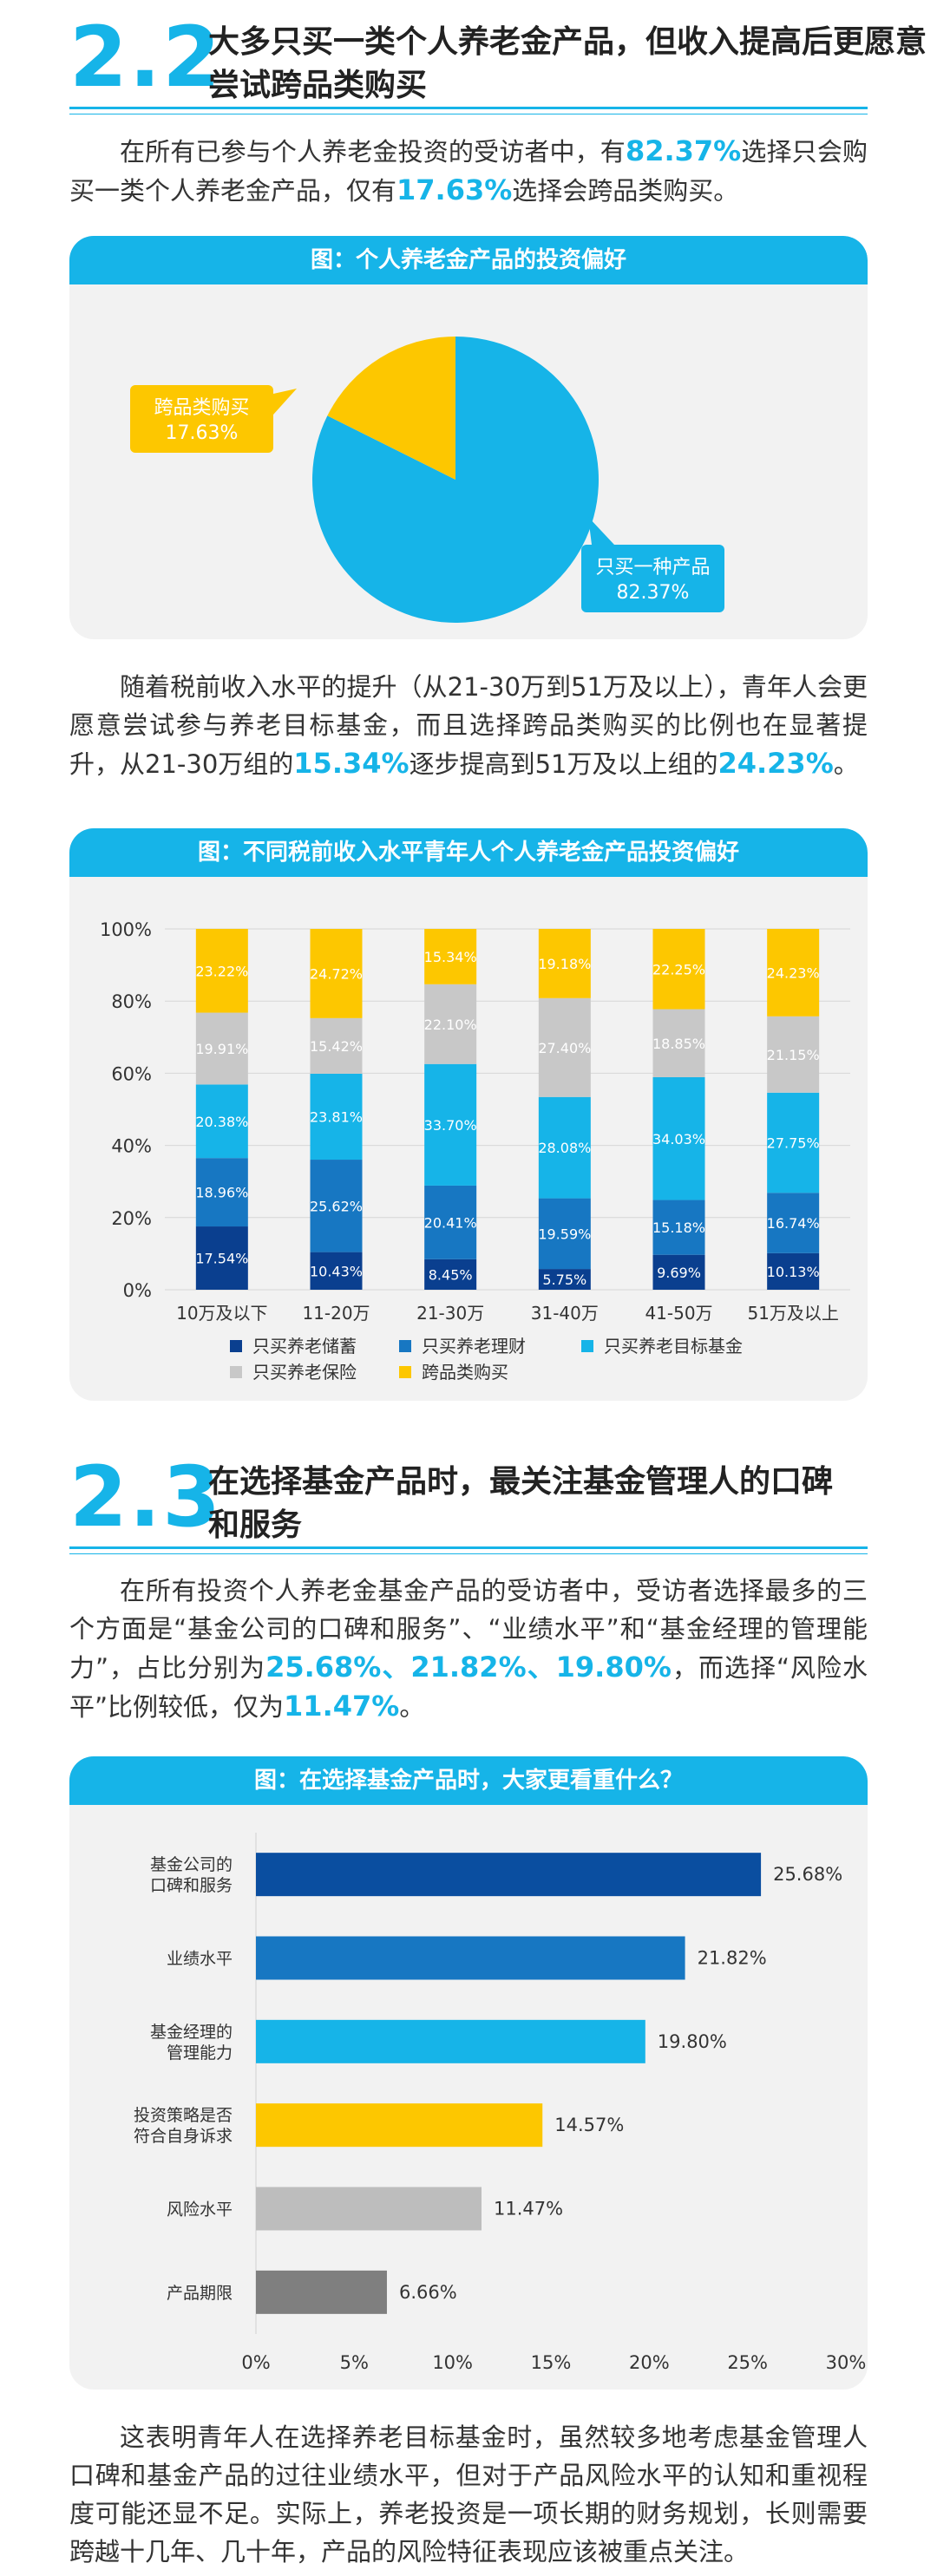  Describe the element at coordinates (191, 1885) in the screenshot. I see `category-label: 口碑和服务` at that location.